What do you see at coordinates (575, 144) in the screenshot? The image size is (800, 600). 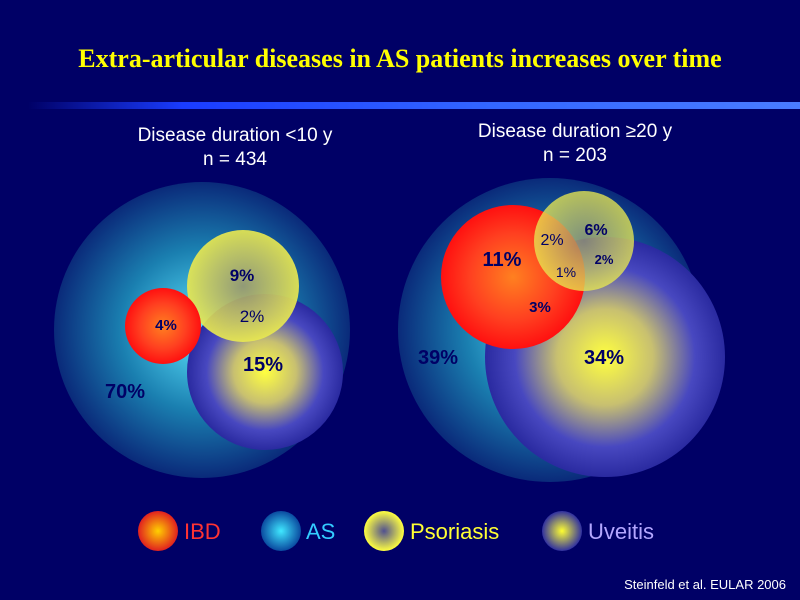 I see `right-panel-heading: Disease duration ≥20 y n = 203` at bounding box center [575, 144].